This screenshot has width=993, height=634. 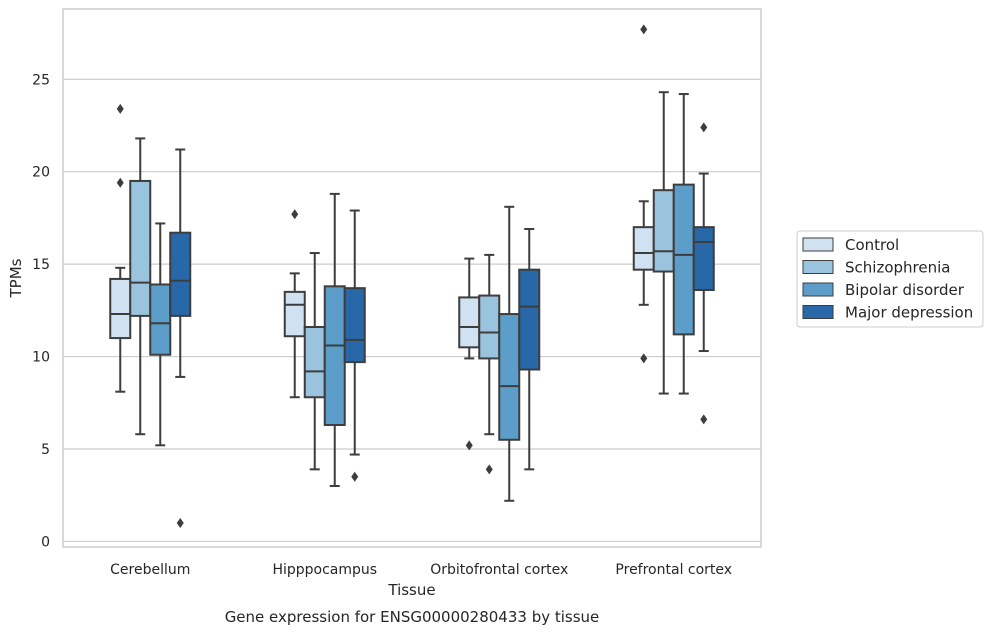 What do you see at coordinates (45, 542) in the screenshot?
I see `y-tick-label: 0` at bounding box center [45, 542].